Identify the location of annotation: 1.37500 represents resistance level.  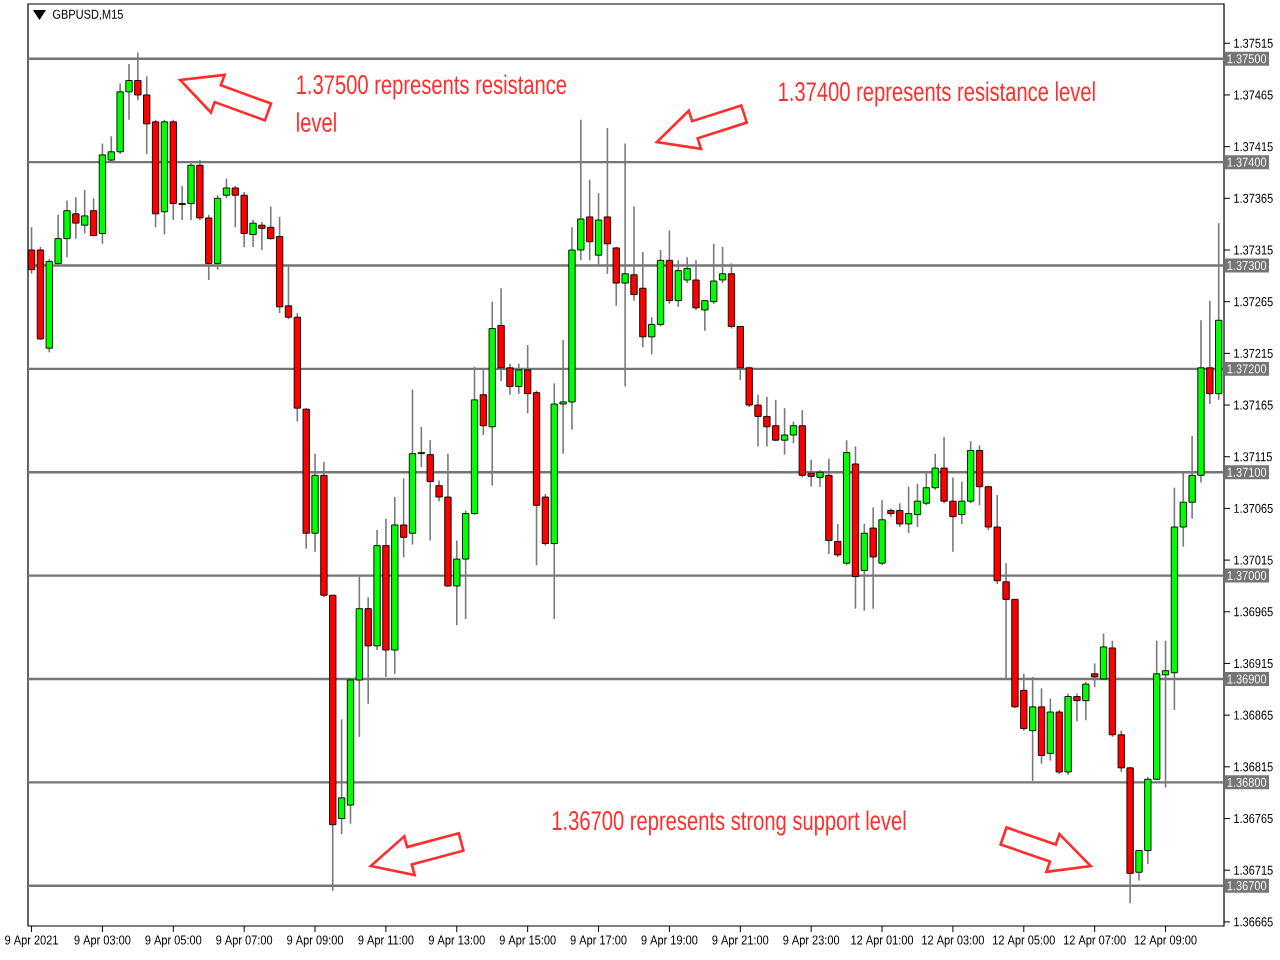
(432, 103).